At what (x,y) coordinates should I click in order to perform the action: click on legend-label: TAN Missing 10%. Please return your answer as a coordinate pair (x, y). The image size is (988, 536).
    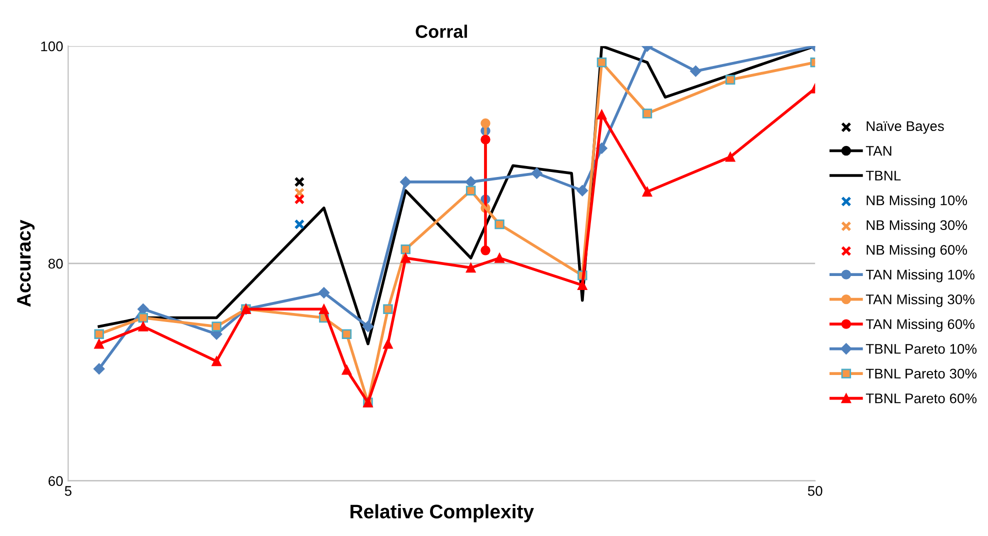
    Looking at the image, I should click on (920, 275).